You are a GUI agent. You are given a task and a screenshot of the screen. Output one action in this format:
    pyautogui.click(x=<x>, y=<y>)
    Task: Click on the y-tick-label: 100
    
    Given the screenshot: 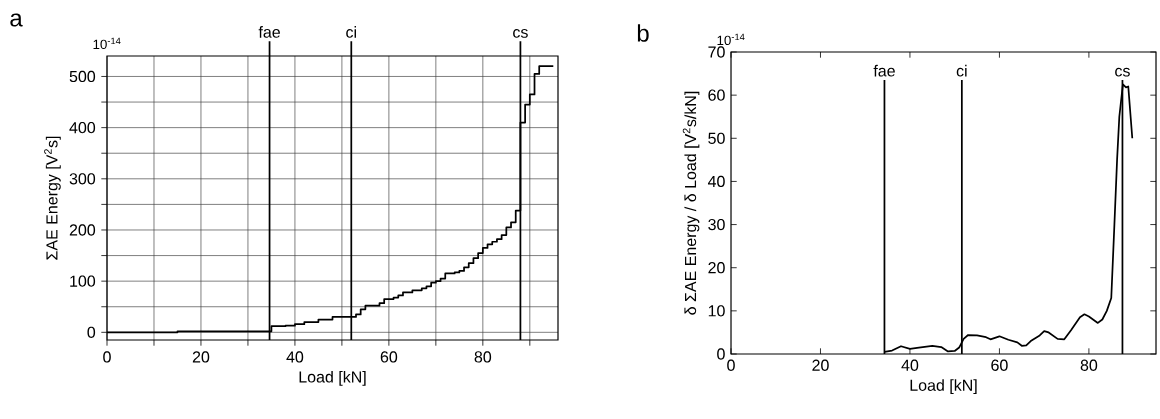 What is the action you would take?
    pyautogui.click(x=83, y=281)
    